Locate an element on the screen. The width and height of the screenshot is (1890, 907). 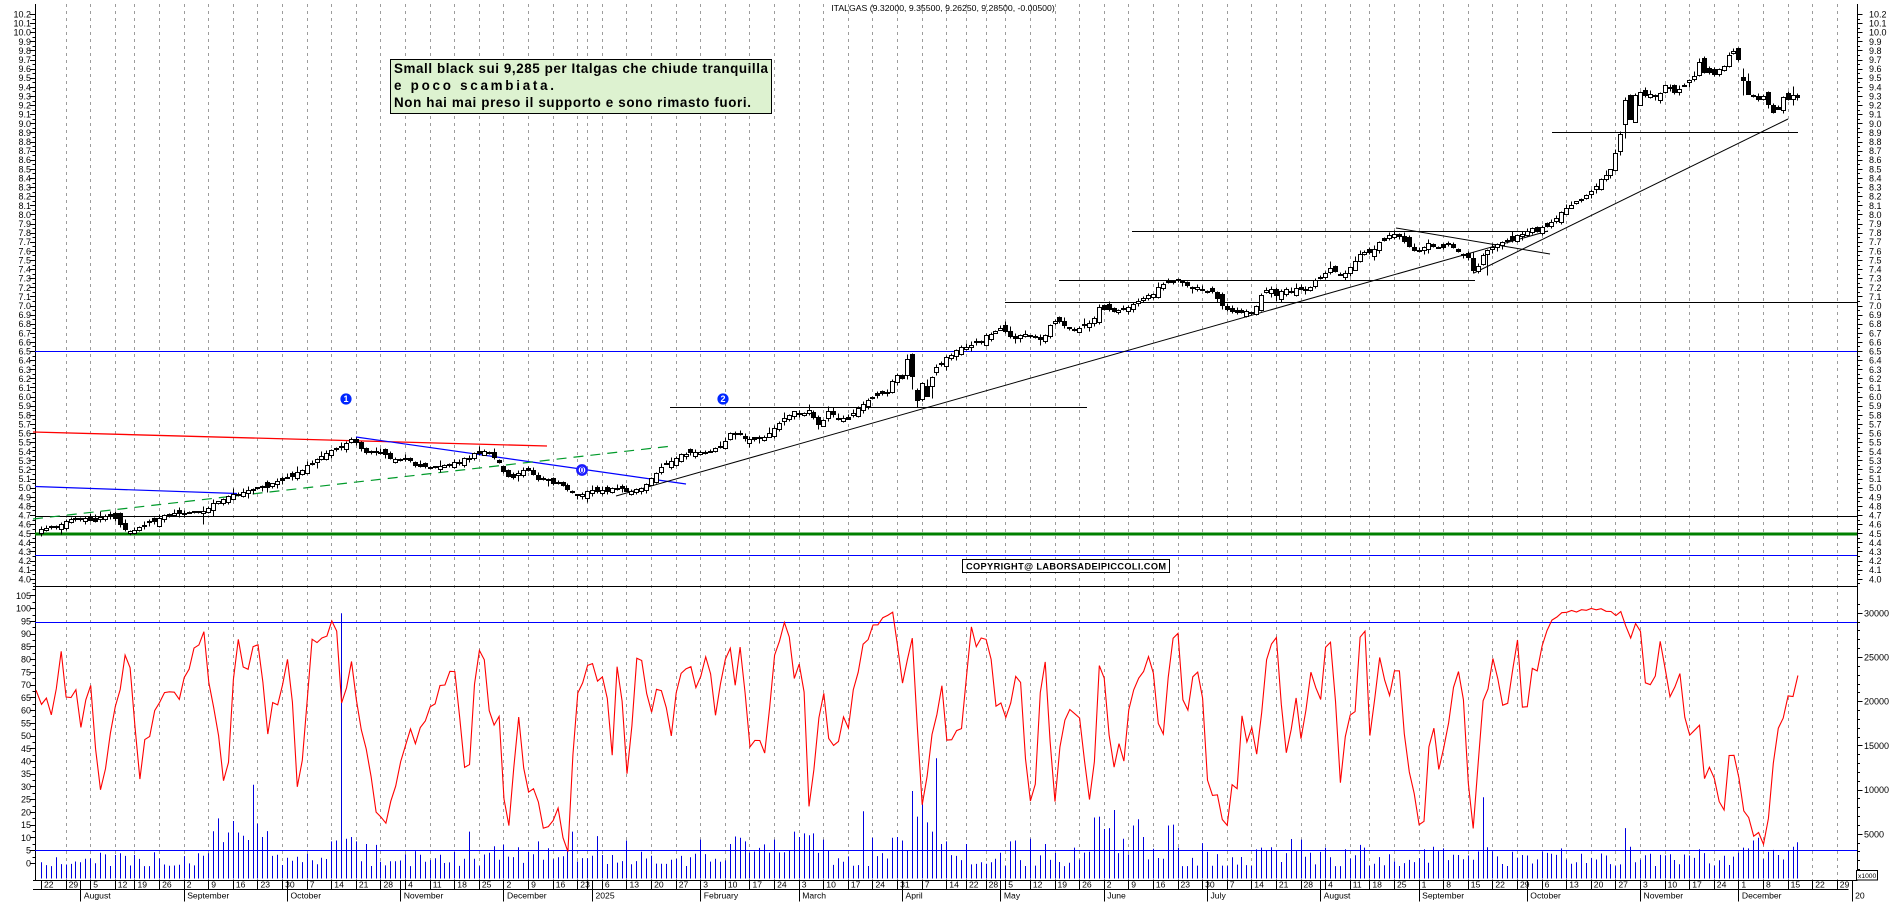
svg-text: 4.5 is located at coordinates (24, 534).